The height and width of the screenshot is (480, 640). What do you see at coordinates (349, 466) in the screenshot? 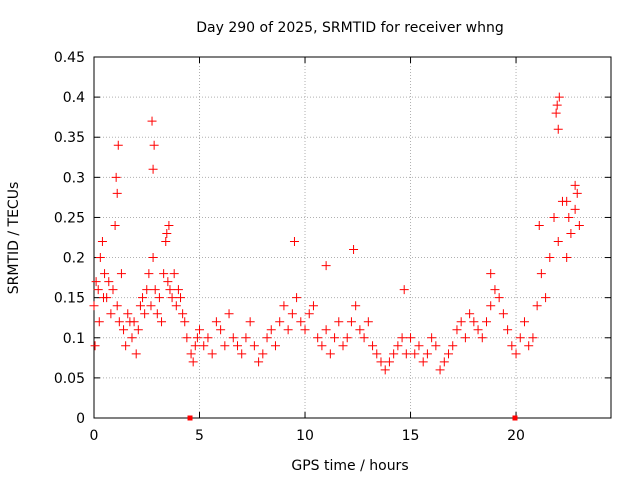
I see `x-axis-label: GPS time / hours` at bounding box center [349, 466].